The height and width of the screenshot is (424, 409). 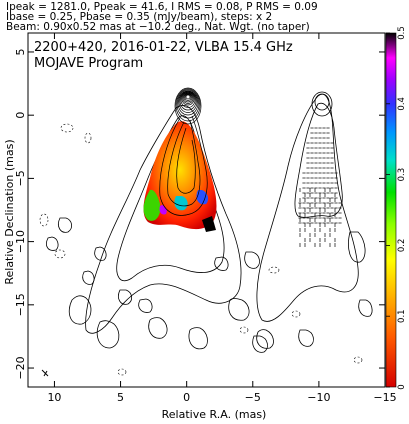 I want to click on x-tick-label: −15, so click(x=384, y=397).